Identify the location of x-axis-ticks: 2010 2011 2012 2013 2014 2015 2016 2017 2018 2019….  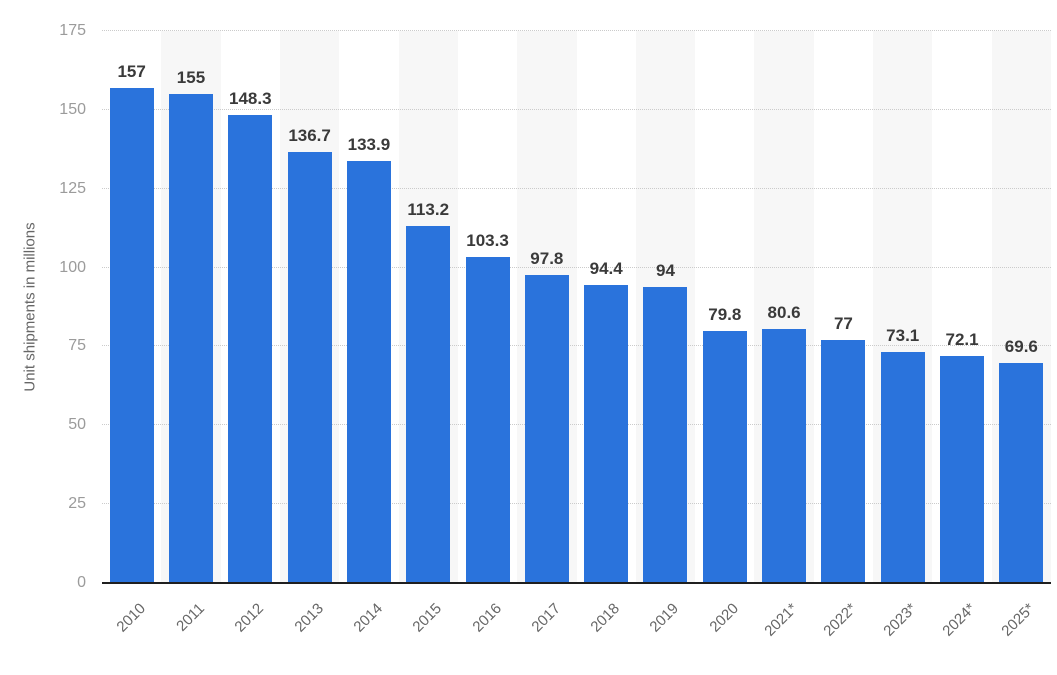
(576, 630).